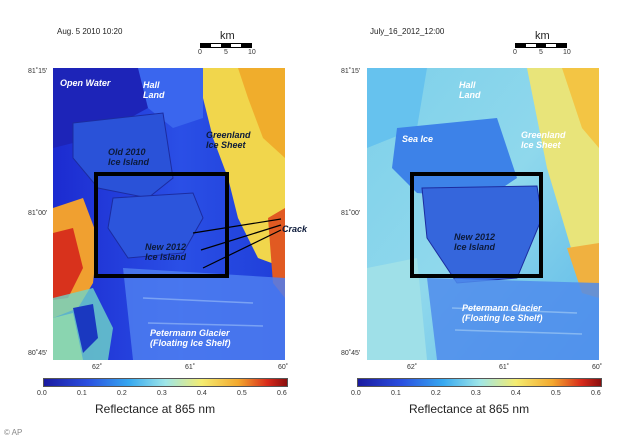 This screenshot has width=634, height=441. Describe the element at coordinates (129, 157) in the screenshot. I see `label-old-ice-island: Old 2010 Ice Island` at that location.